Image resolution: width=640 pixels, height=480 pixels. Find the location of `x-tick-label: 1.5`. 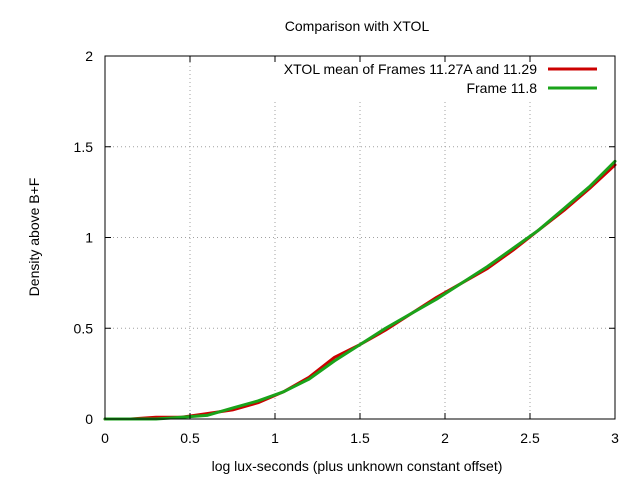

x-tick-label: 1.5 is located at coordinates (360, 438).